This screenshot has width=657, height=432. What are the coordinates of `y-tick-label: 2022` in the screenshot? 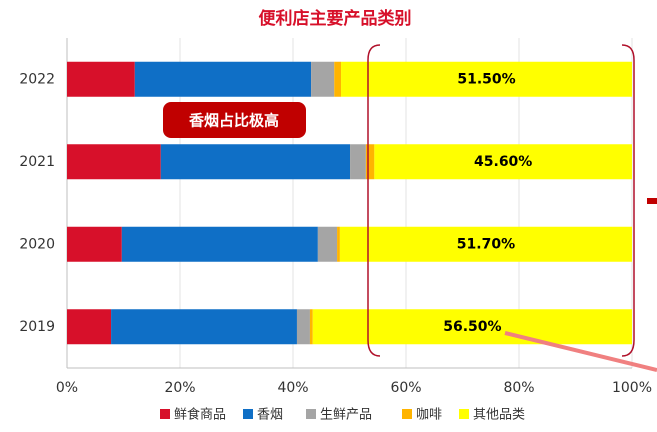 It's located at (37, 79).